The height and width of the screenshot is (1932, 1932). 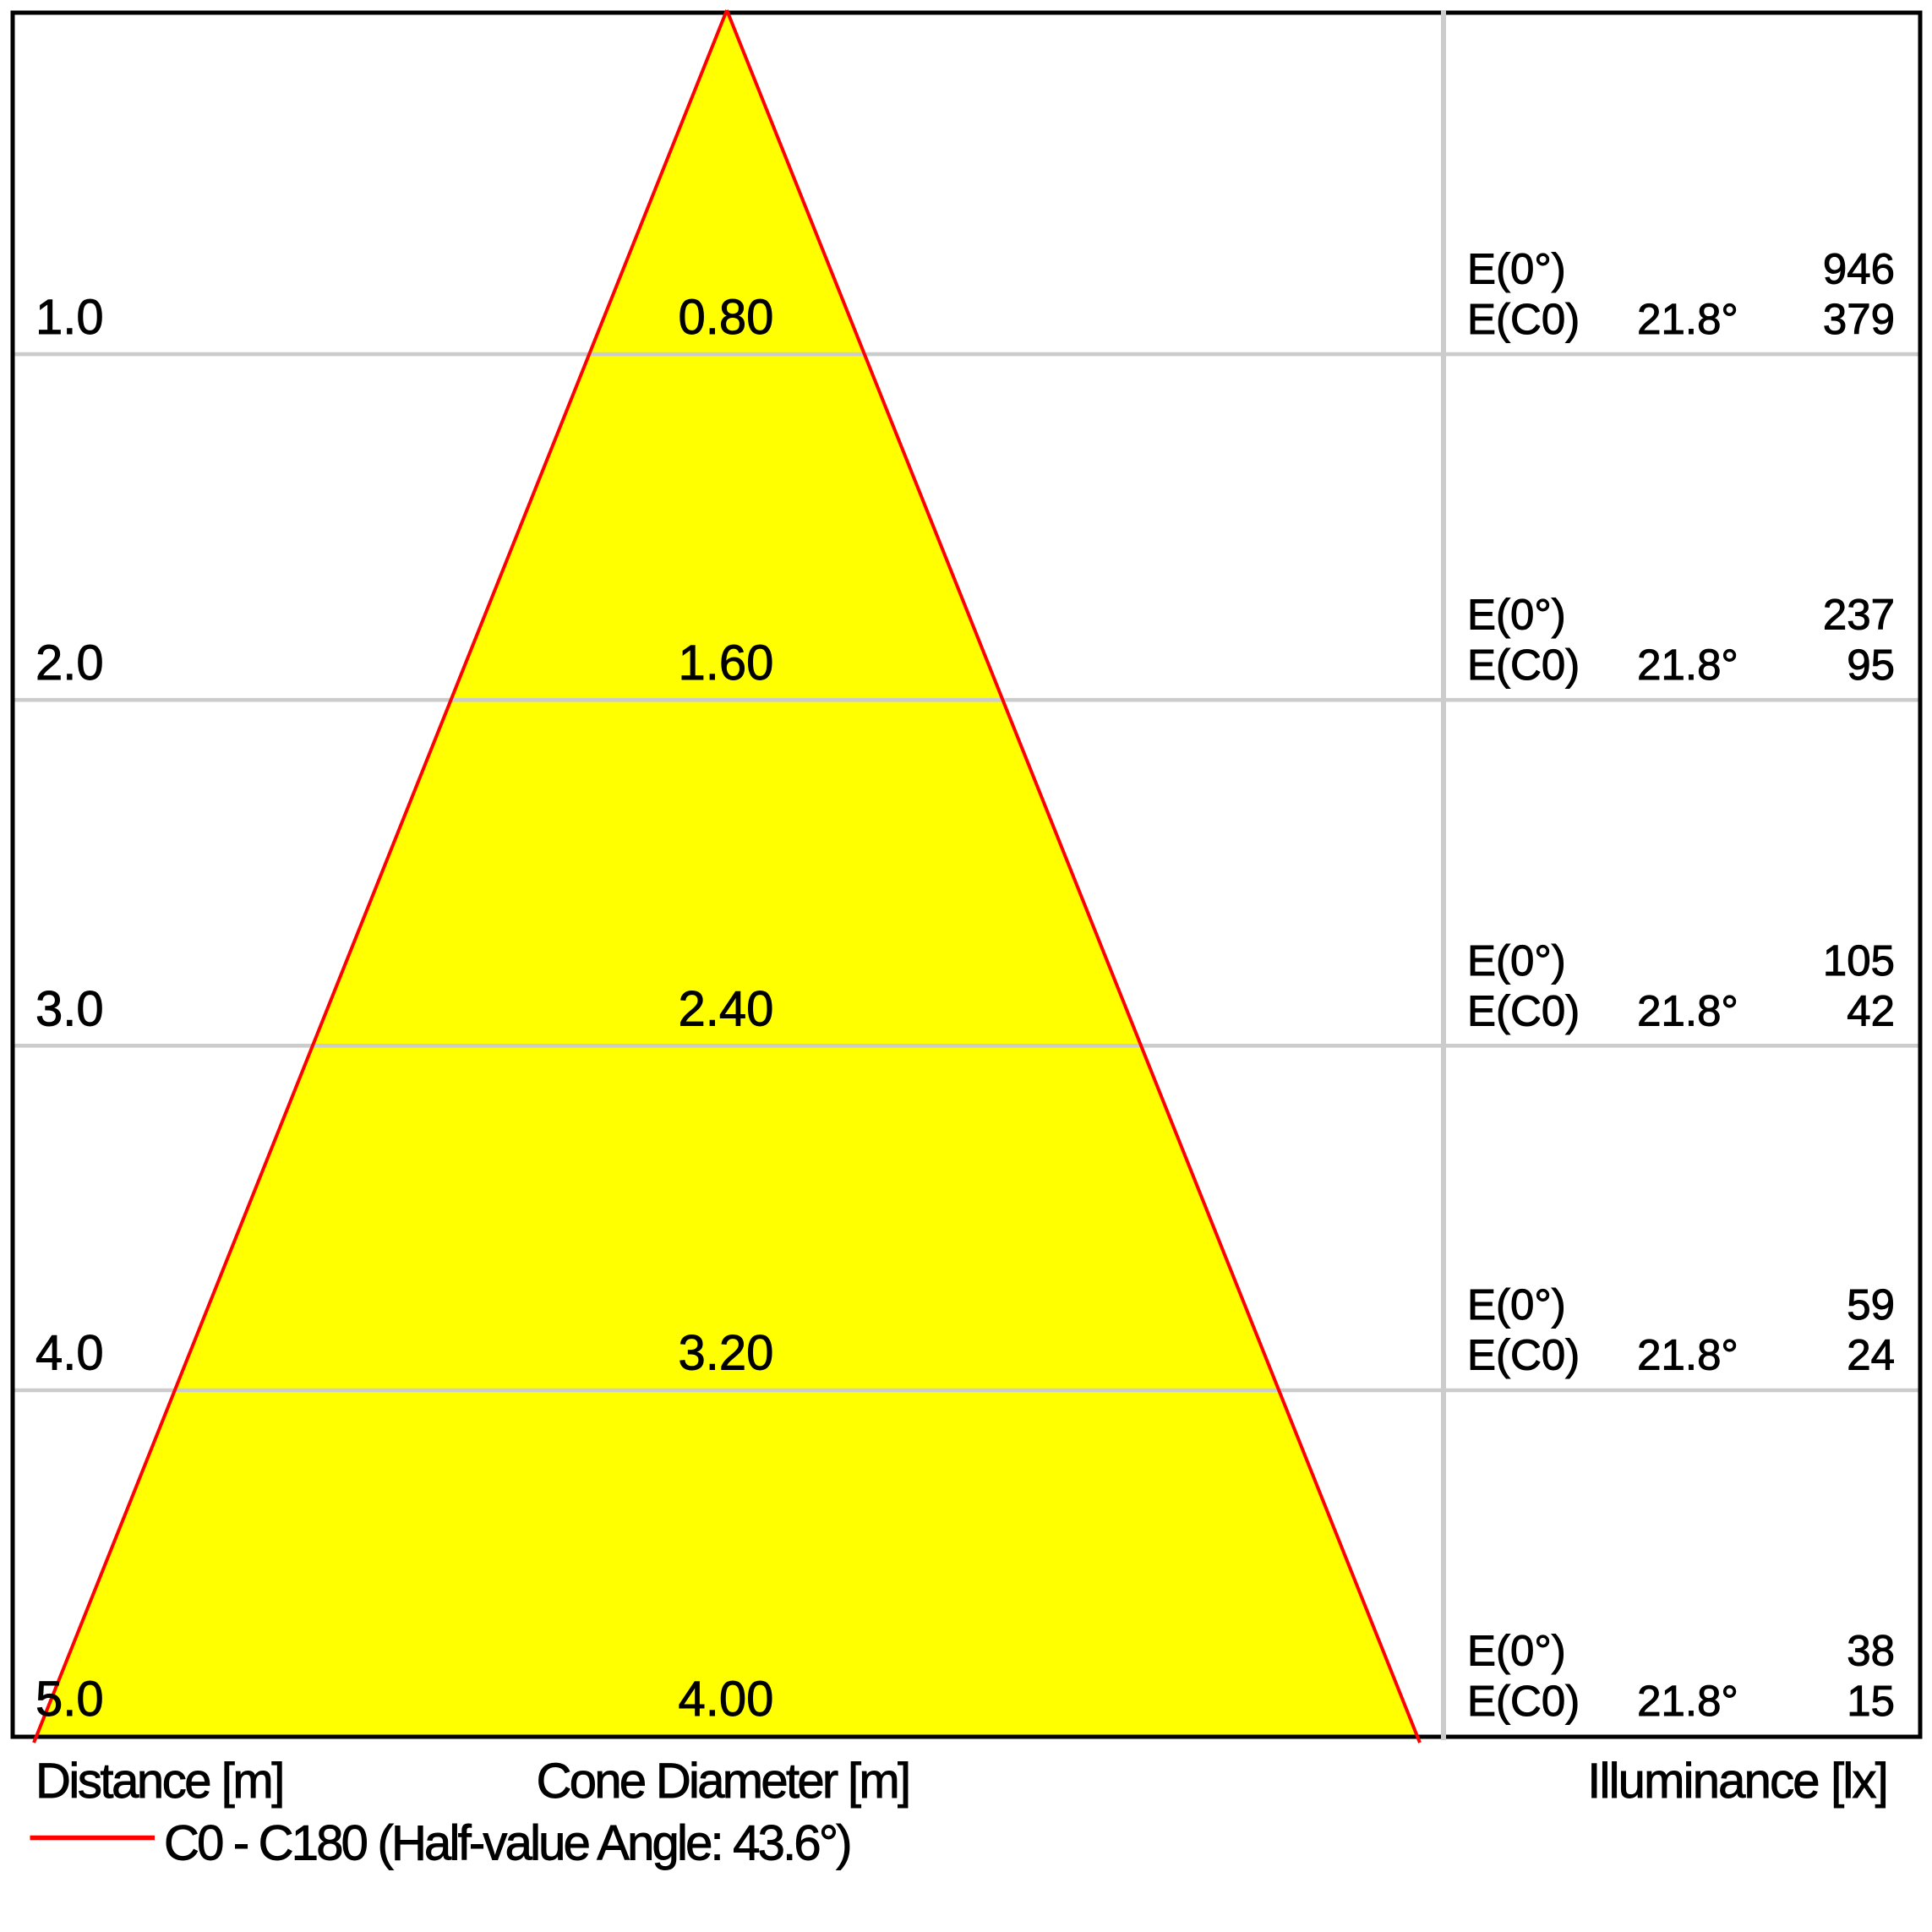 What do you see at coordinates (723, 1781) in the screenshot?
I see `svg-text: Cone Diameter [m]` at bounding box center [723, 1781].